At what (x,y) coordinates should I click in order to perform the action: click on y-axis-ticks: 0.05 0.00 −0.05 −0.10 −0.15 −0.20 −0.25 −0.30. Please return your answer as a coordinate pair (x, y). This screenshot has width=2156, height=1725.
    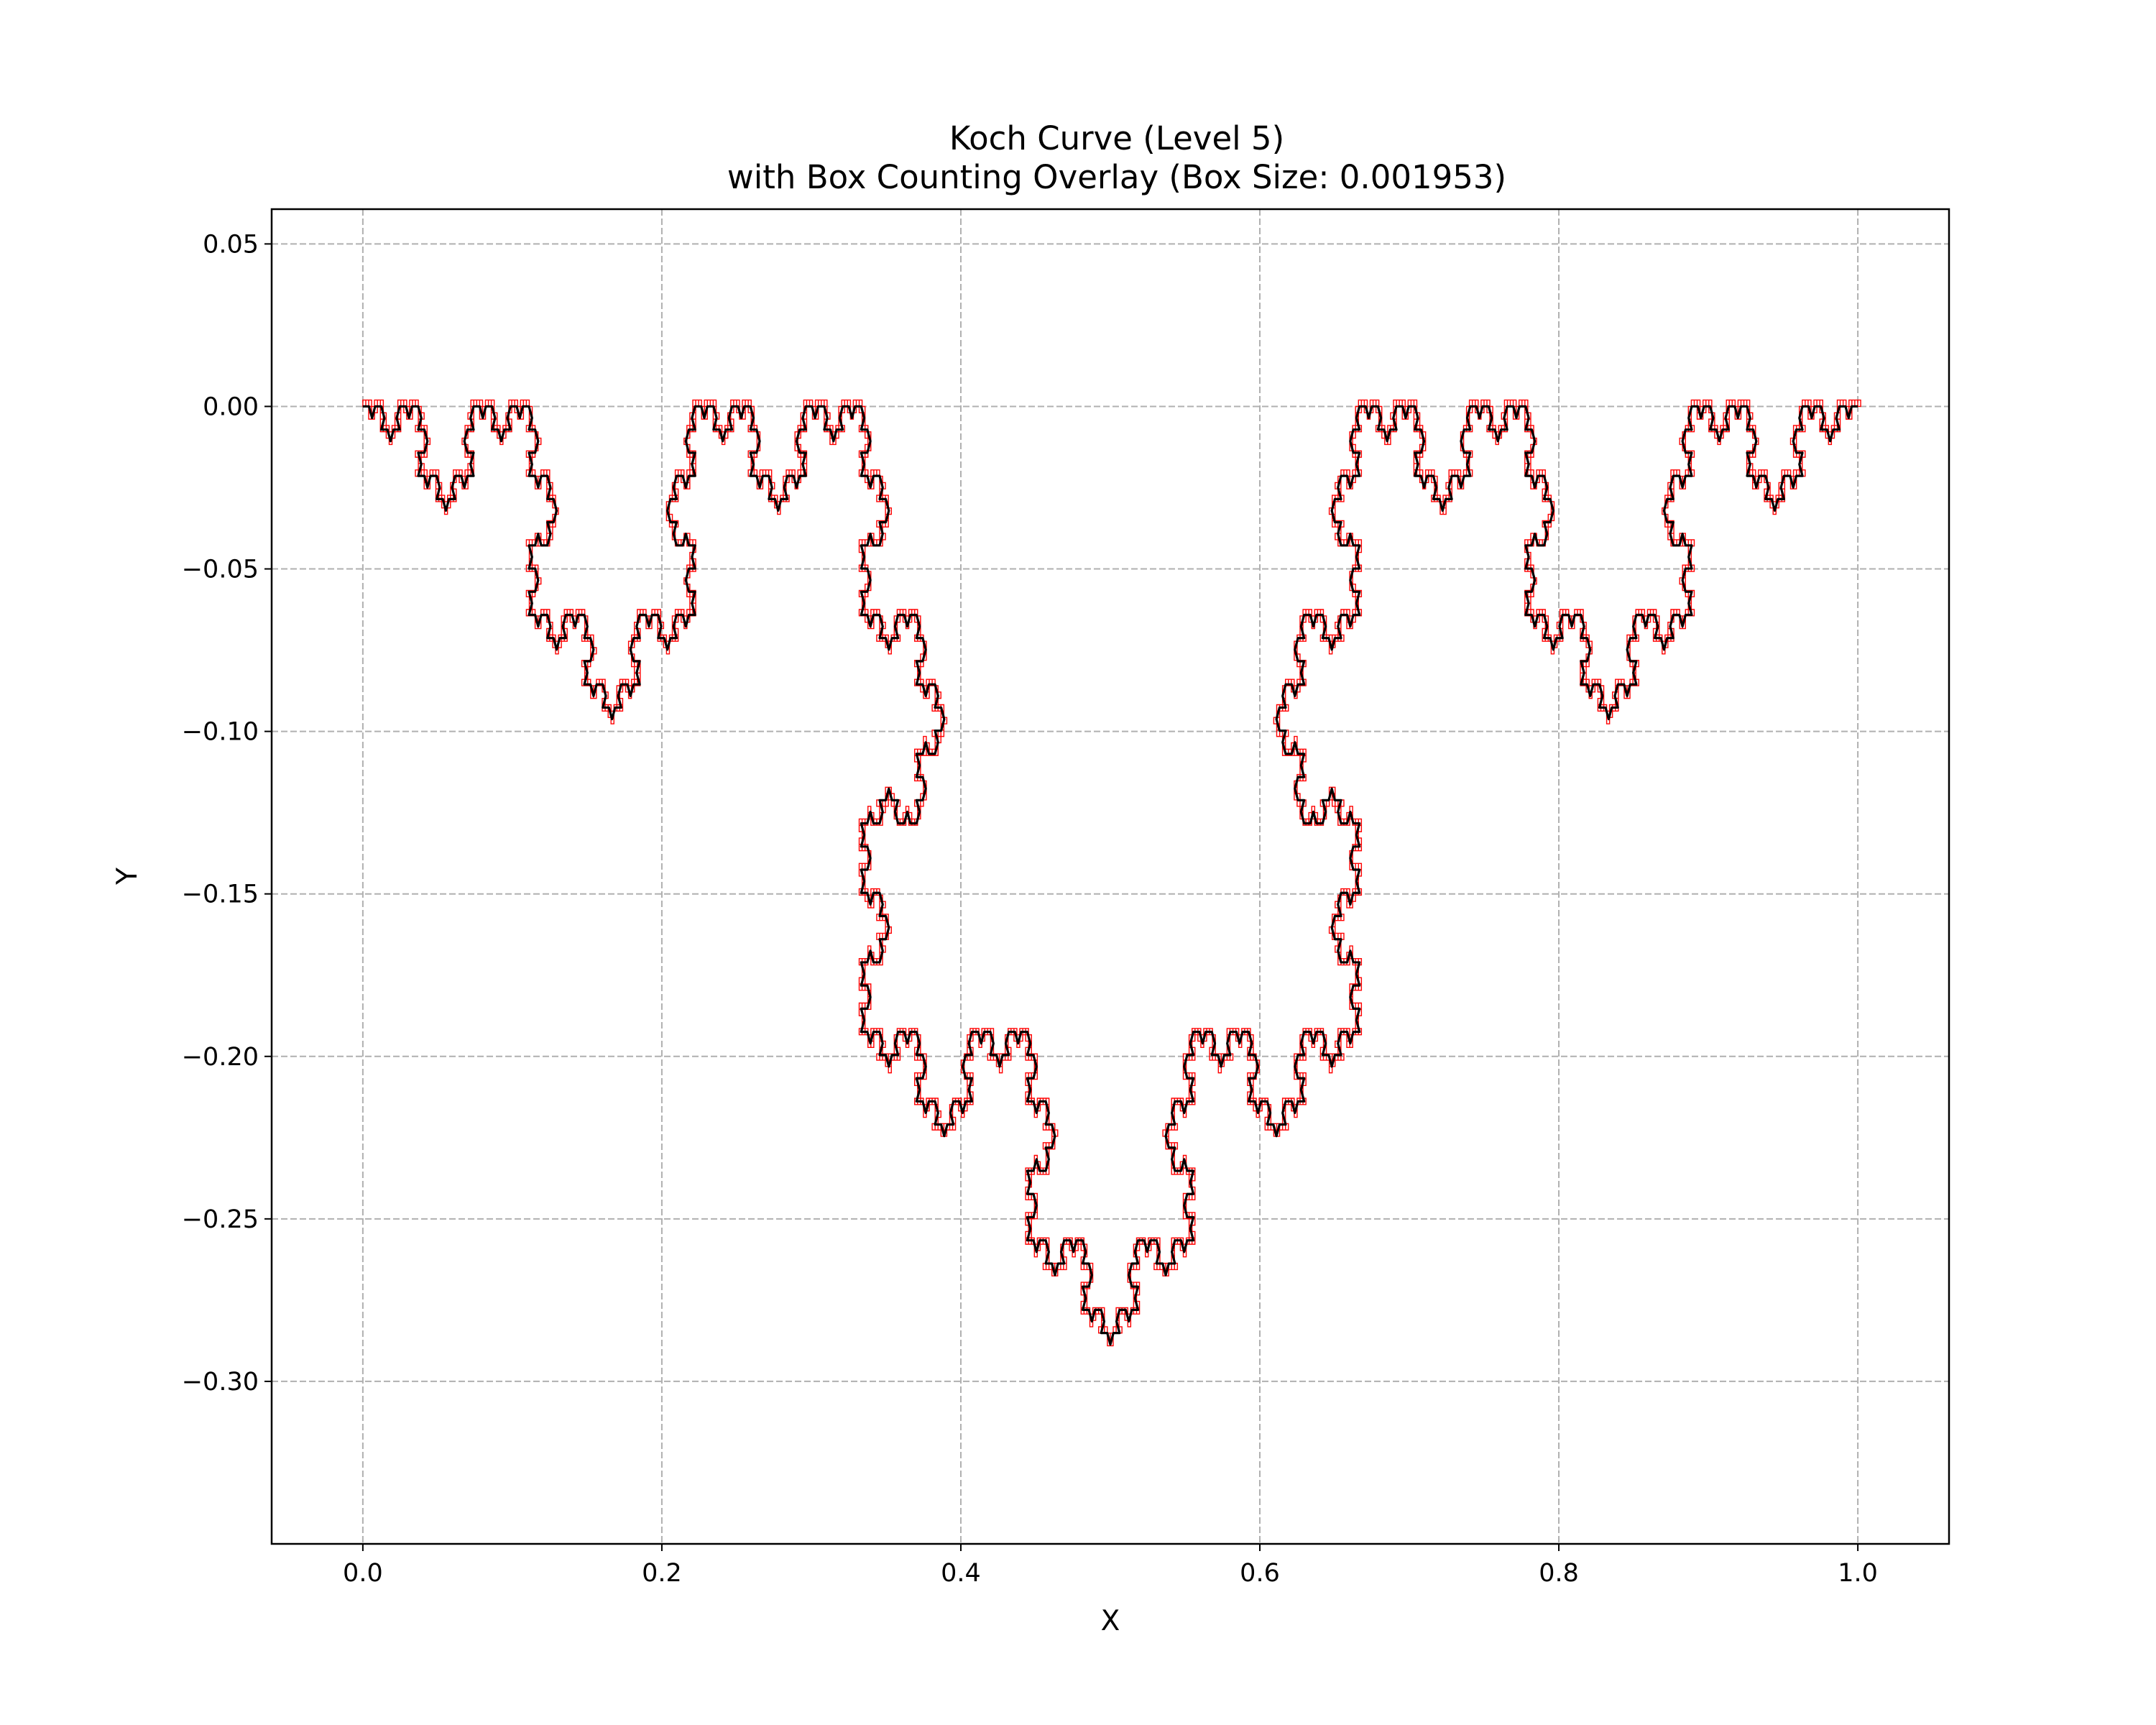
    Looking at the image, I should click on (227, 813).